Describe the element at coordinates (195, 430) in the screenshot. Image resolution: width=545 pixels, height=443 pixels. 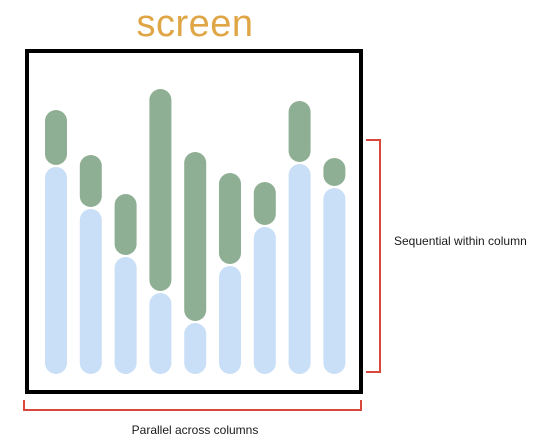
I see `parallel-label: Parallel across columns` at that location.